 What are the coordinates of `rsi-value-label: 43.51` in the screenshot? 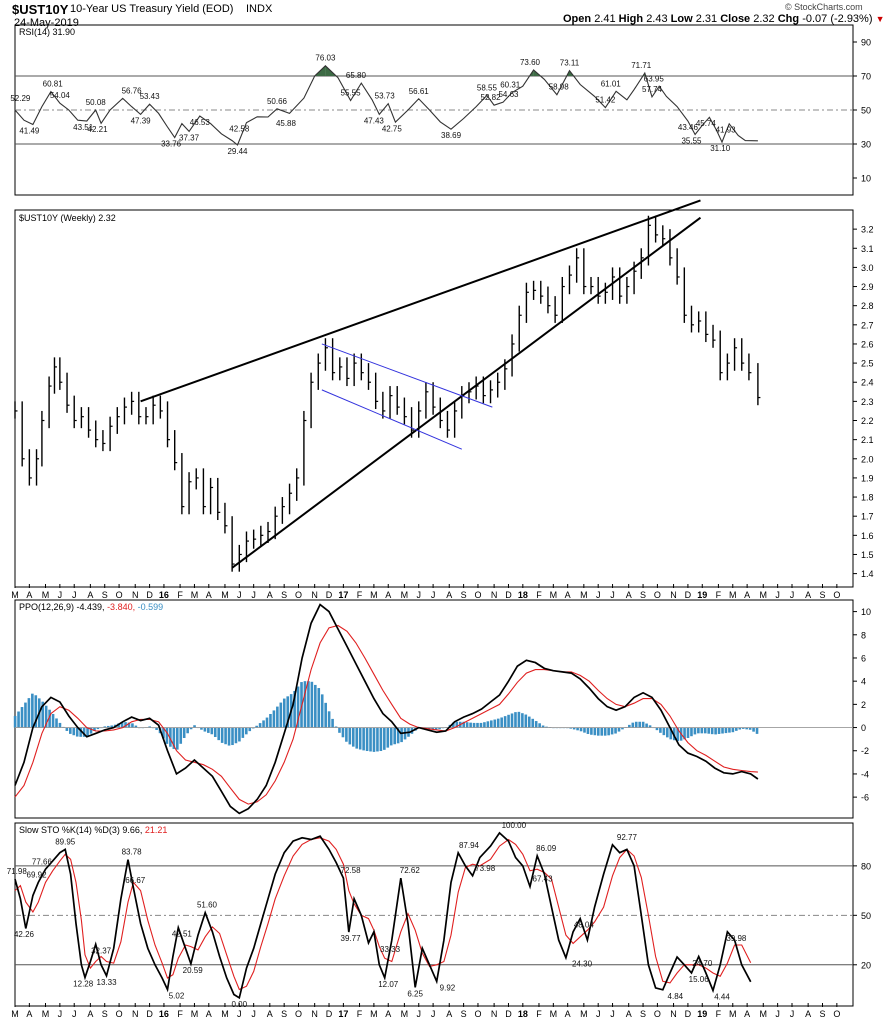 It's located at (83, 127).